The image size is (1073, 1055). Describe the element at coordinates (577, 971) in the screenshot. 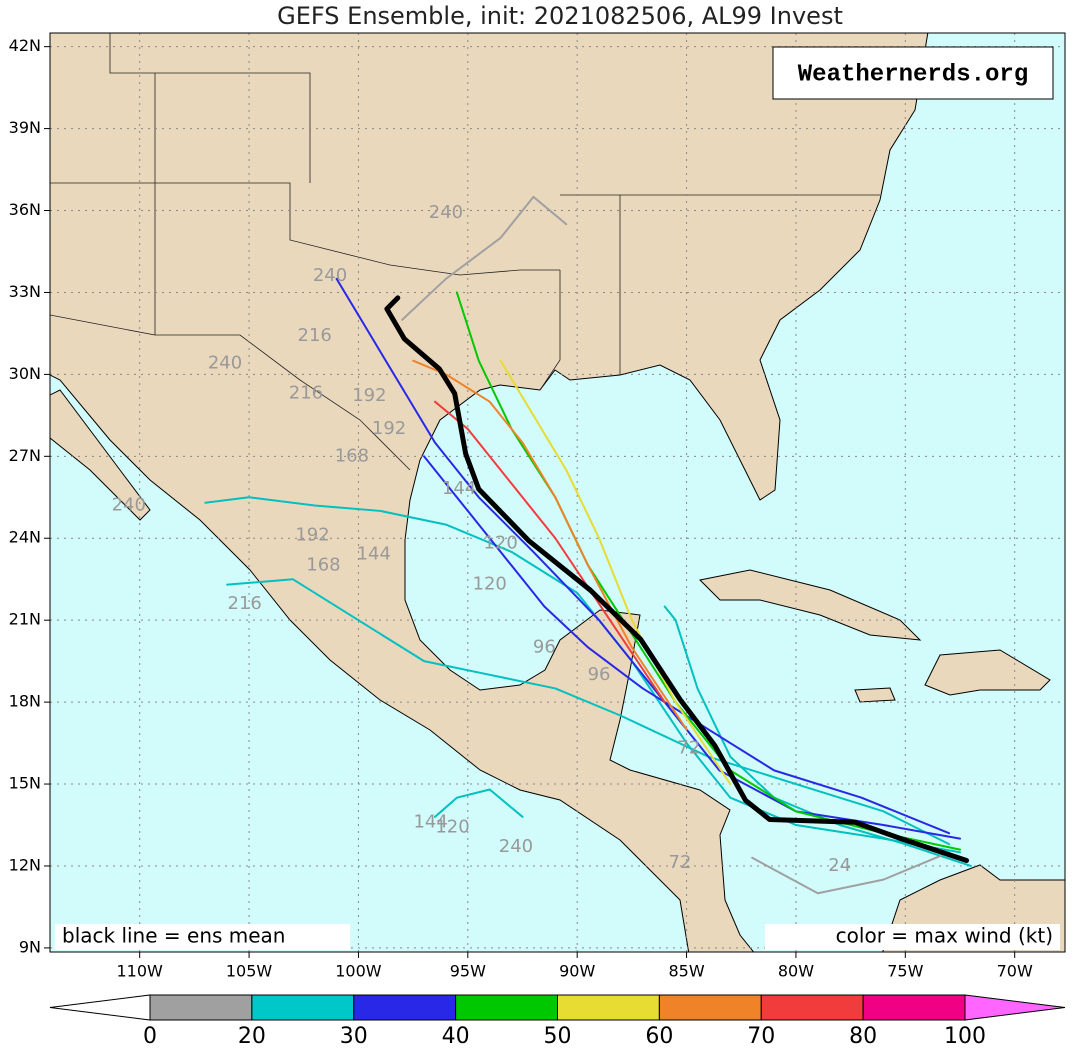

I see `x-tick-label: 90W` at that location.